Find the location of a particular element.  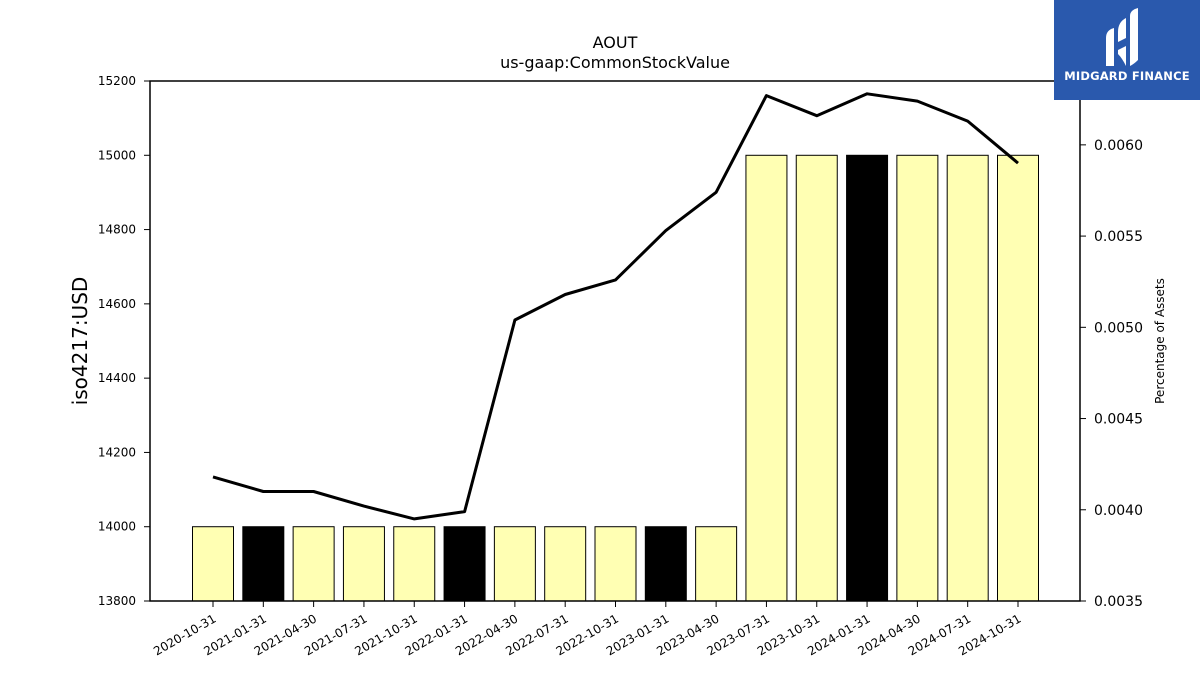

y-tick-label: 14600 is located at coordinates (117, 304).